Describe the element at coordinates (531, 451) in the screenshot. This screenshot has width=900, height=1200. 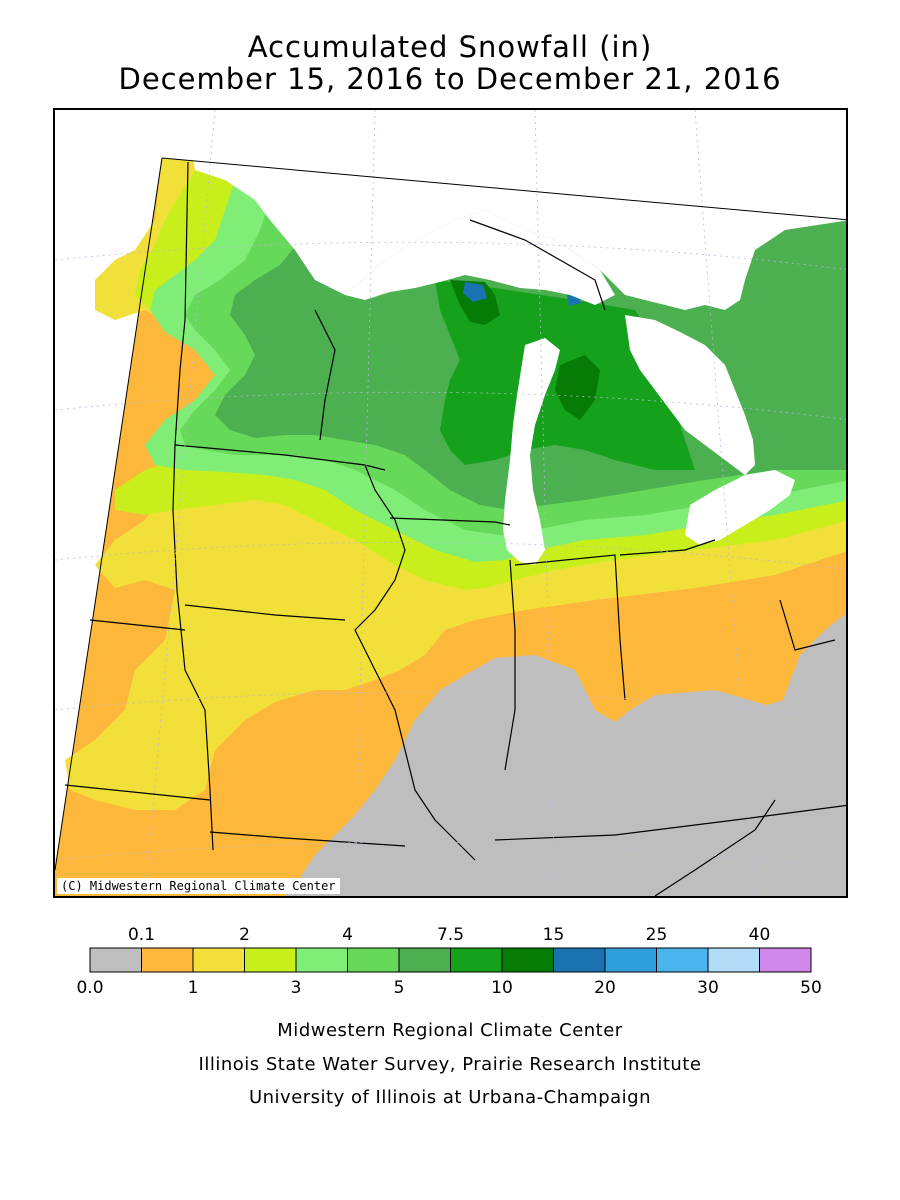
I see `lake-michigan` at that location.